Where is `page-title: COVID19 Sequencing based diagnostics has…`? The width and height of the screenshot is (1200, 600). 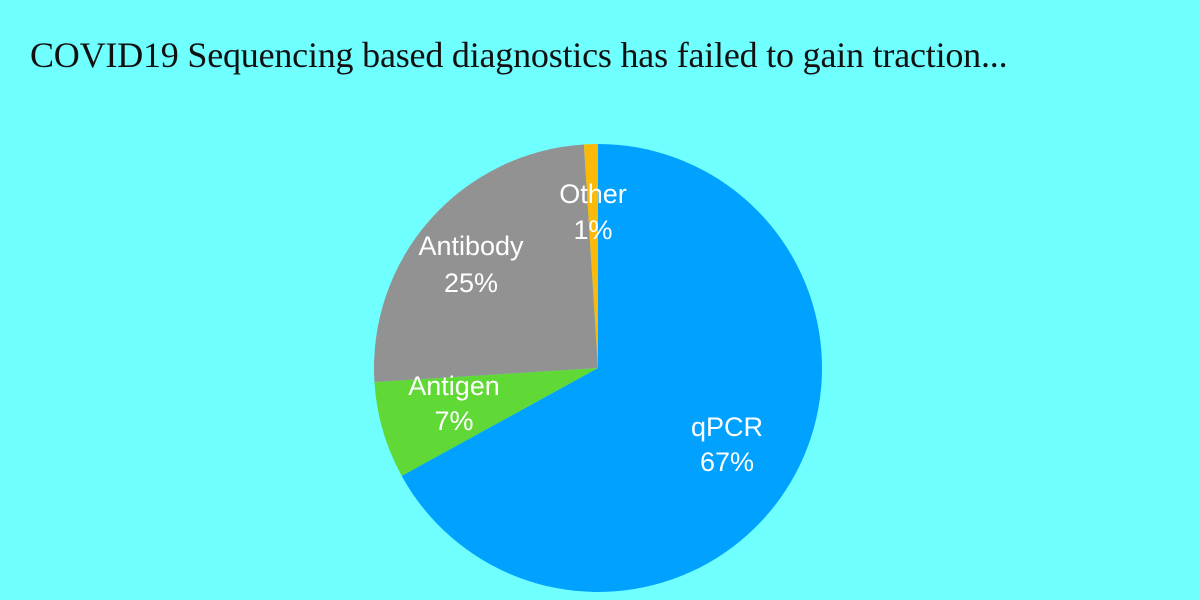 page-title: COVID19 Sequencing based diagnostics has… is located at coordinates (519, 55).